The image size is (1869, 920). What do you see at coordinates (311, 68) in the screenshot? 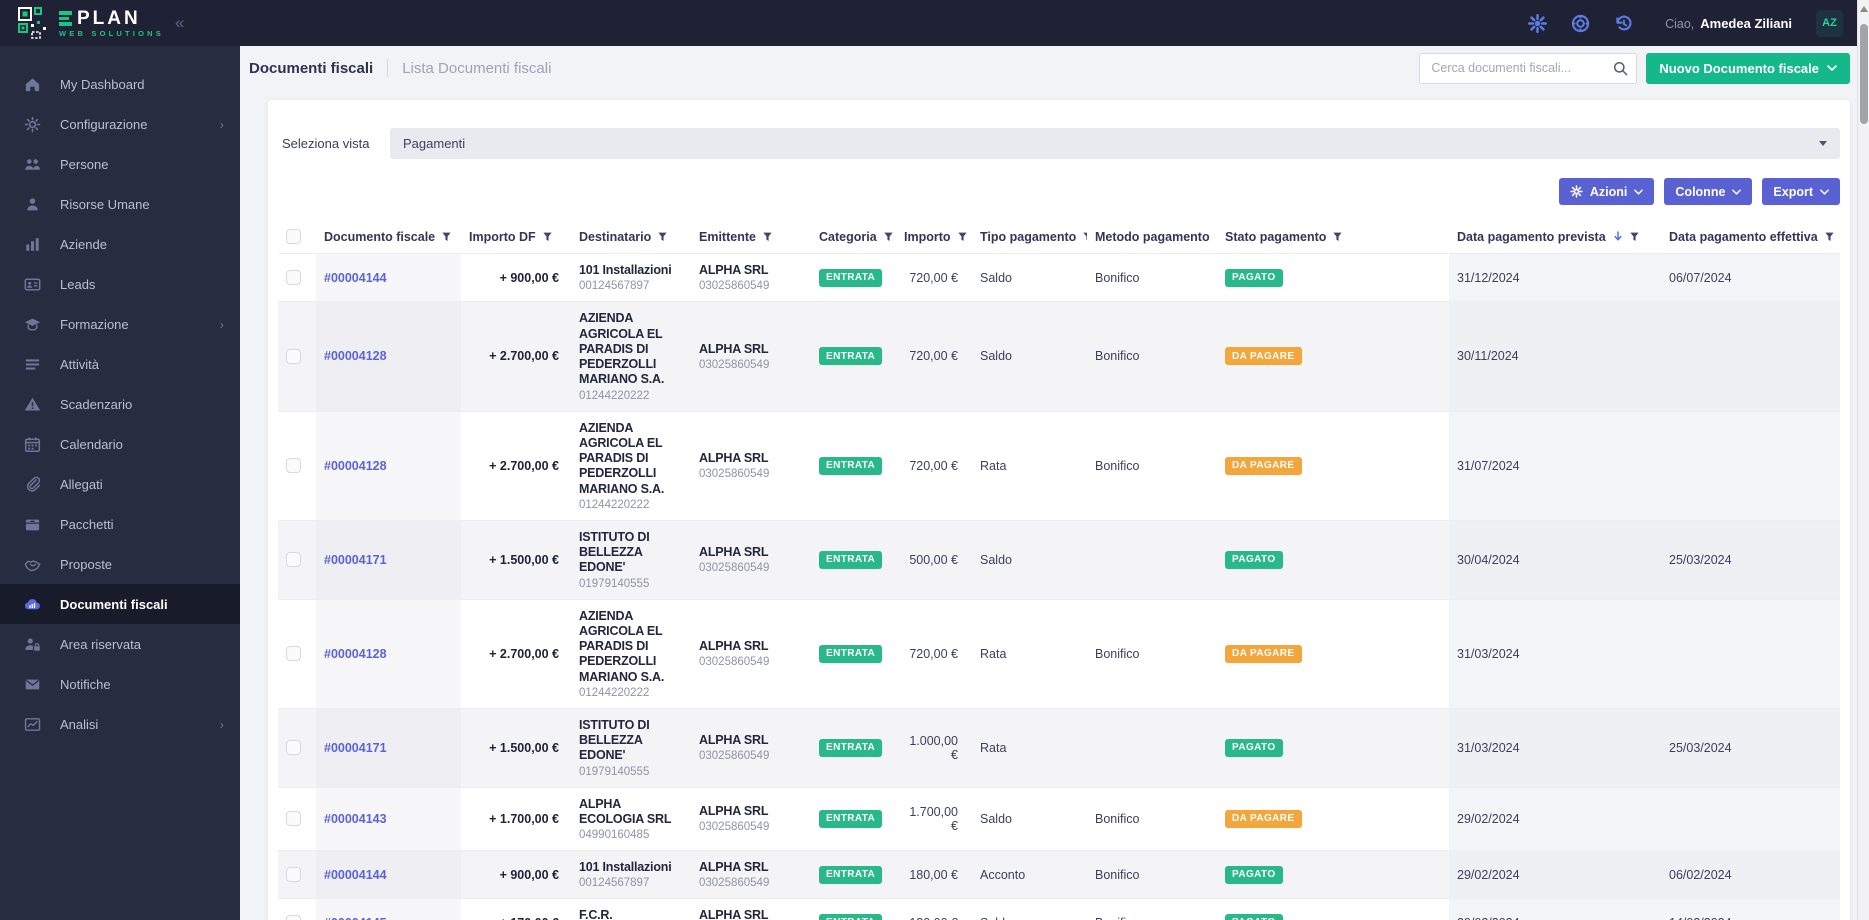
I see `page-title: Documenti fiscali` at bounding box center [311, 68].